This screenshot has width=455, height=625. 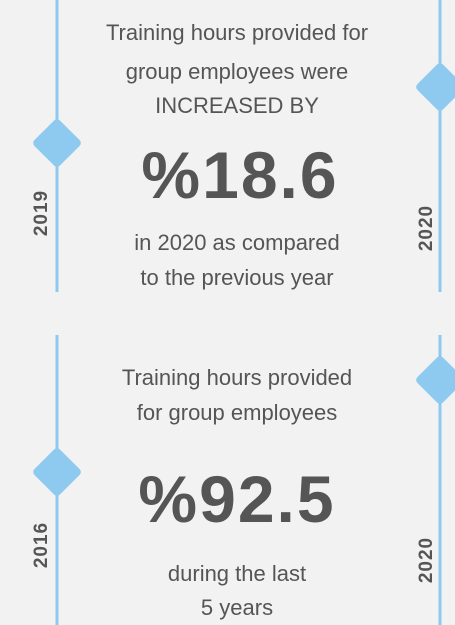 I want to click on bottom-line: during the last, so click(x=237, y=573).